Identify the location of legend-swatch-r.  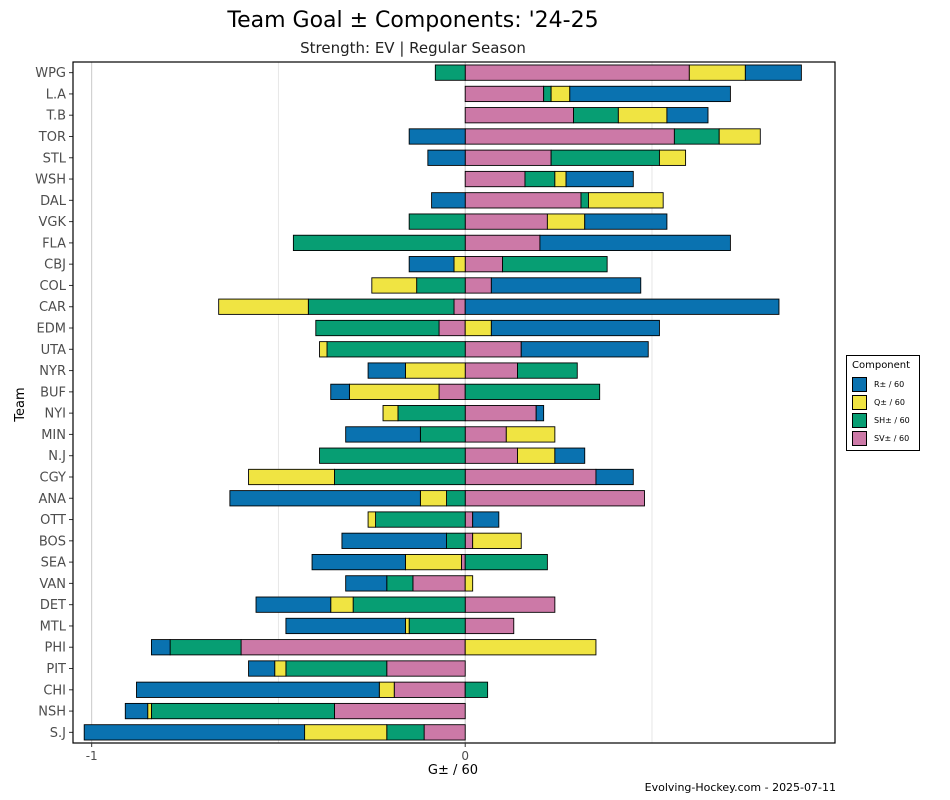
(859, 384).